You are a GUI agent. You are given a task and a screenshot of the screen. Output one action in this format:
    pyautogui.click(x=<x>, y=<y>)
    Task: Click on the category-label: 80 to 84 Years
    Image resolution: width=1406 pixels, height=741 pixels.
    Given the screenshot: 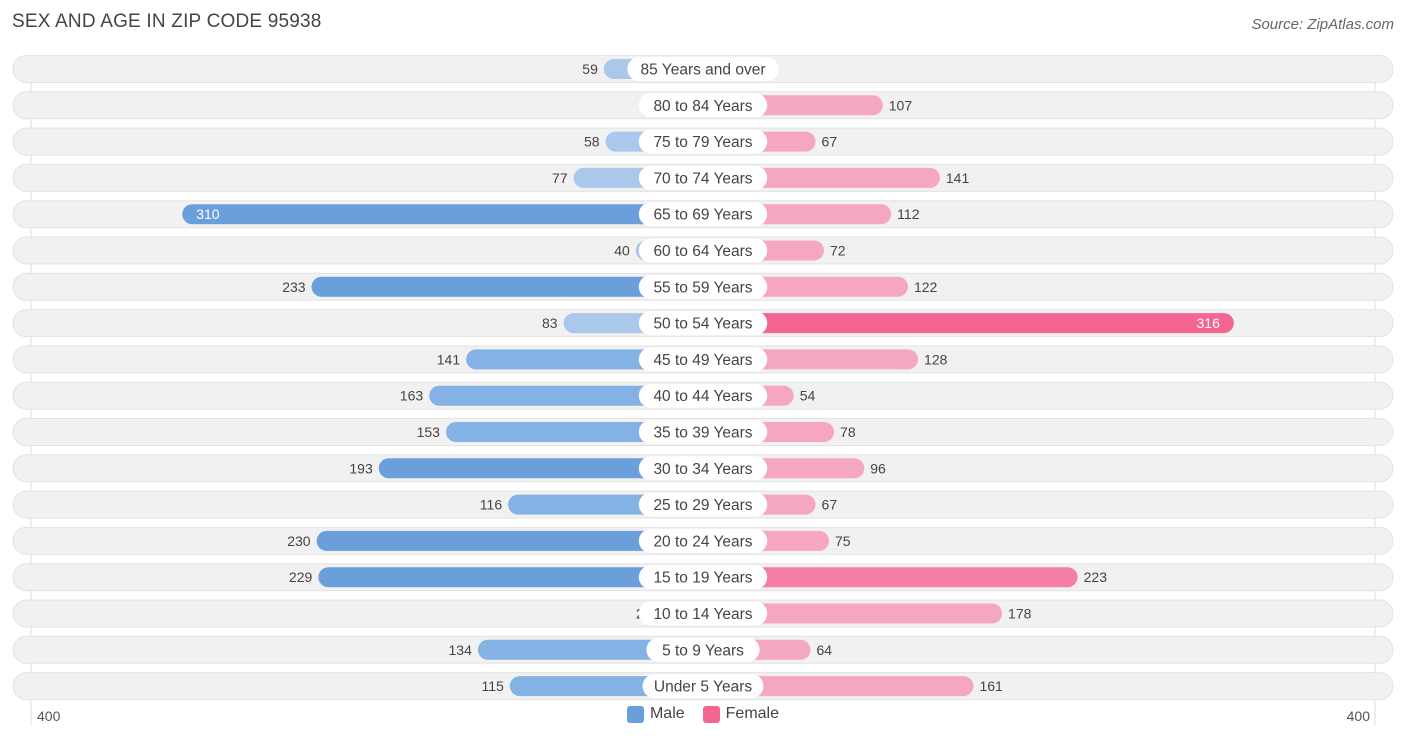 What is the action you would take?
    pyautogui.click(x=702, y=106)
    